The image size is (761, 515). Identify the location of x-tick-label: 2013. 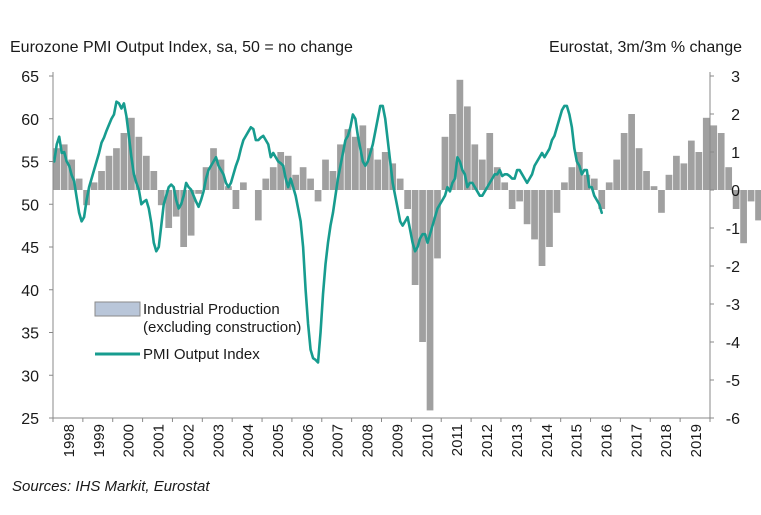
(517, 440).